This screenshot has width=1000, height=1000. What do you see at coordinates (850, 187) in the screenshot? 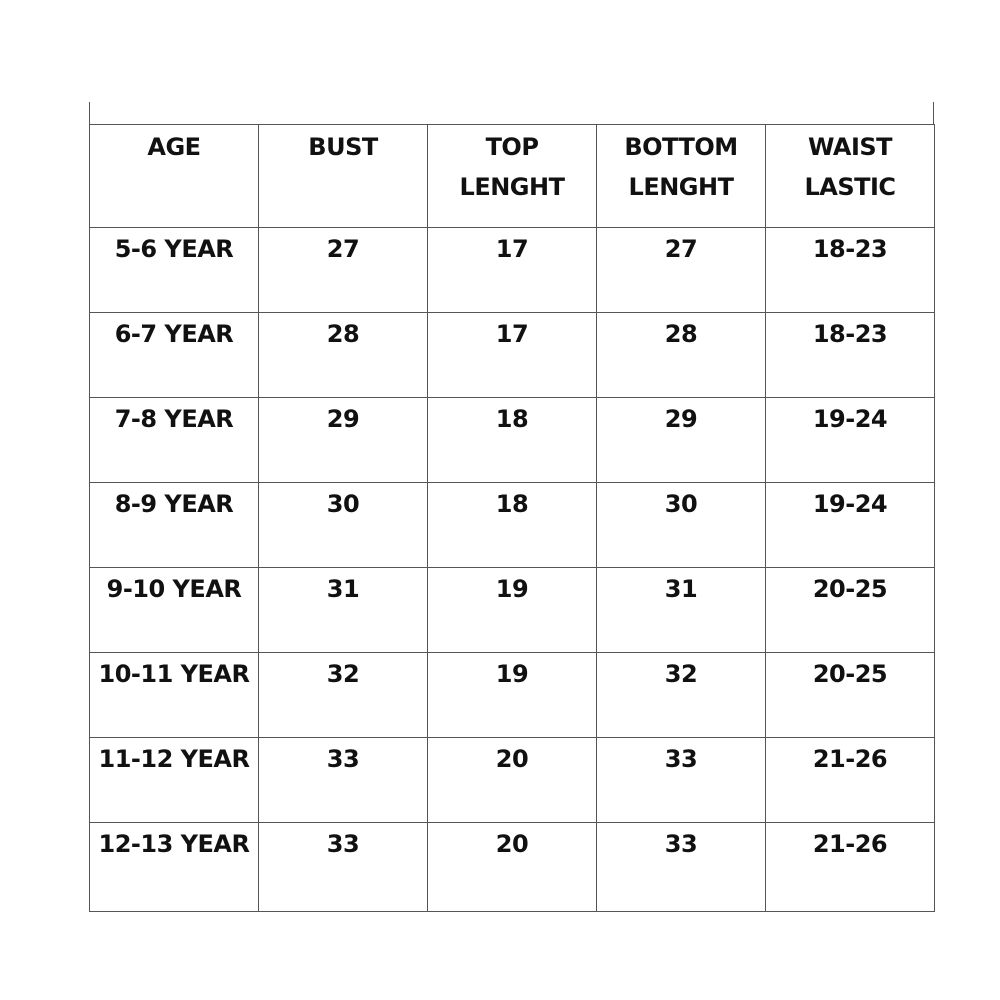
I see `column-header-line: LASTIC` at bounding box center [850, 187].